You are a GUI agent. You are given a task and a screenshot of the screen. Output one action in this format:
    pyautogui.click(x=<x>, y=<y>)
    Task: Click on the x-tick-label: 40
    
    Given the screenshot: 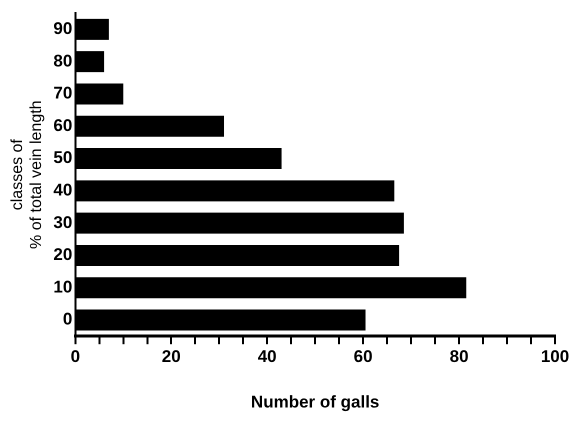 What is the action you would take?
    pyautogui.click(x=267, y=356)
    